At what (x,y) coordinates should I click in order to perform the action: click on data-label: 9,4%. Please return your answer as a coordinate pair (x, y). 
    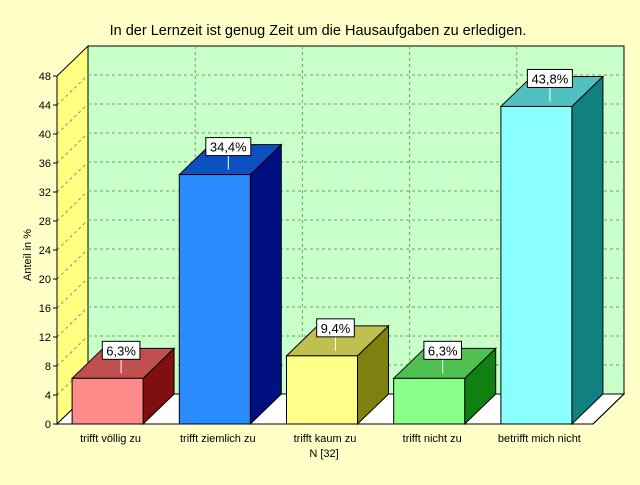
    Looking at the image, I should click on (336, 328).